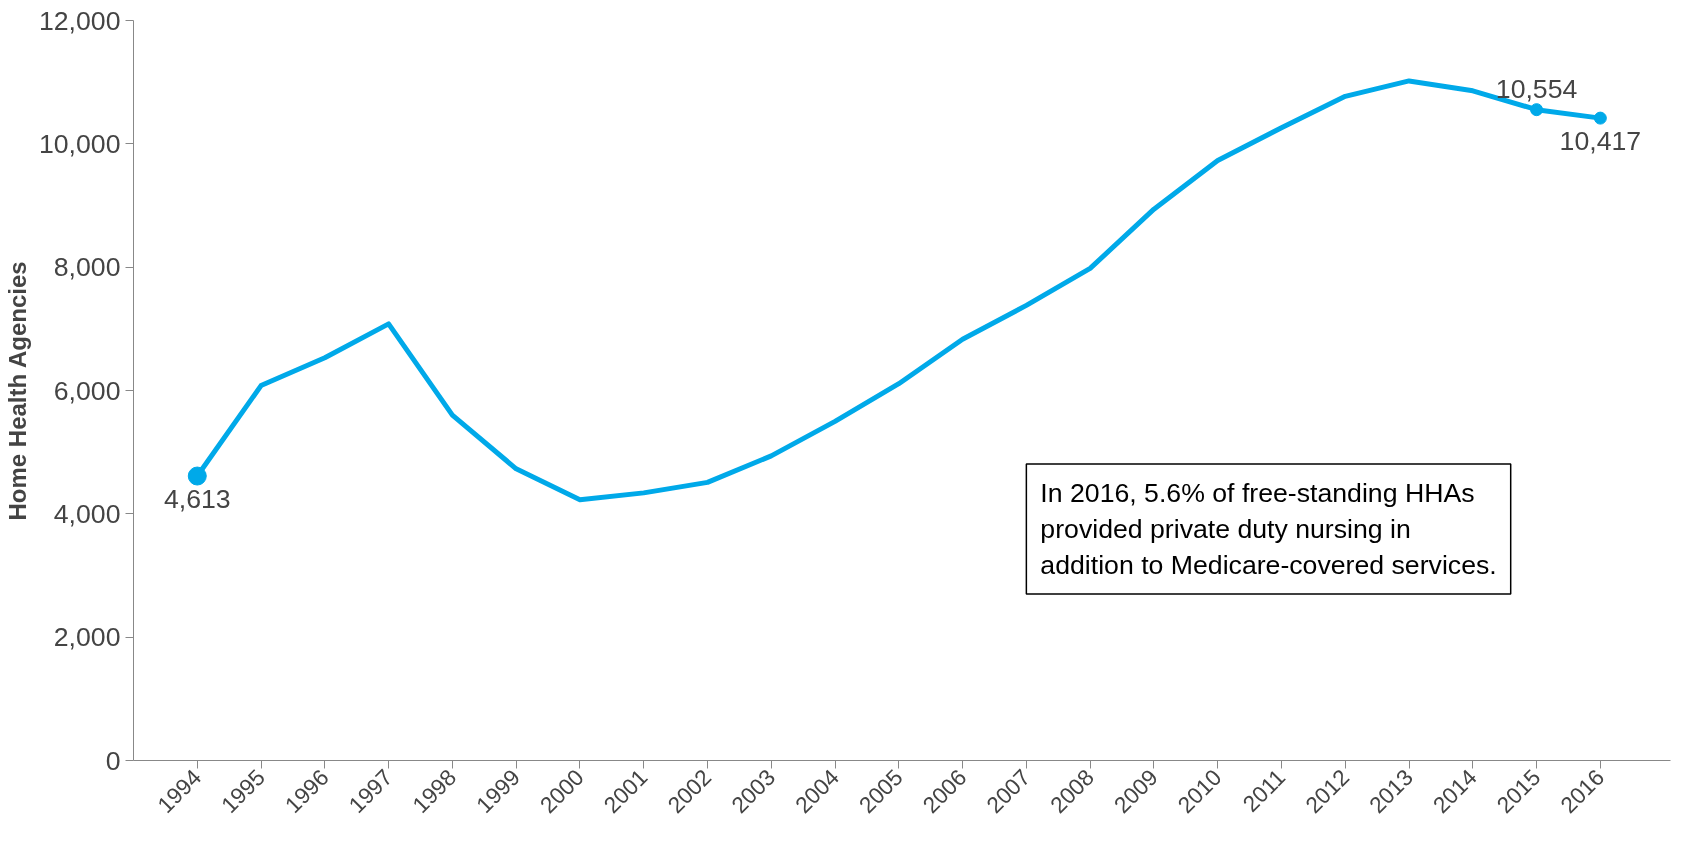 The width and height of the screenshot is (1696, 854). I want to click on y-tick-label: 2,000, so click(87, 637).